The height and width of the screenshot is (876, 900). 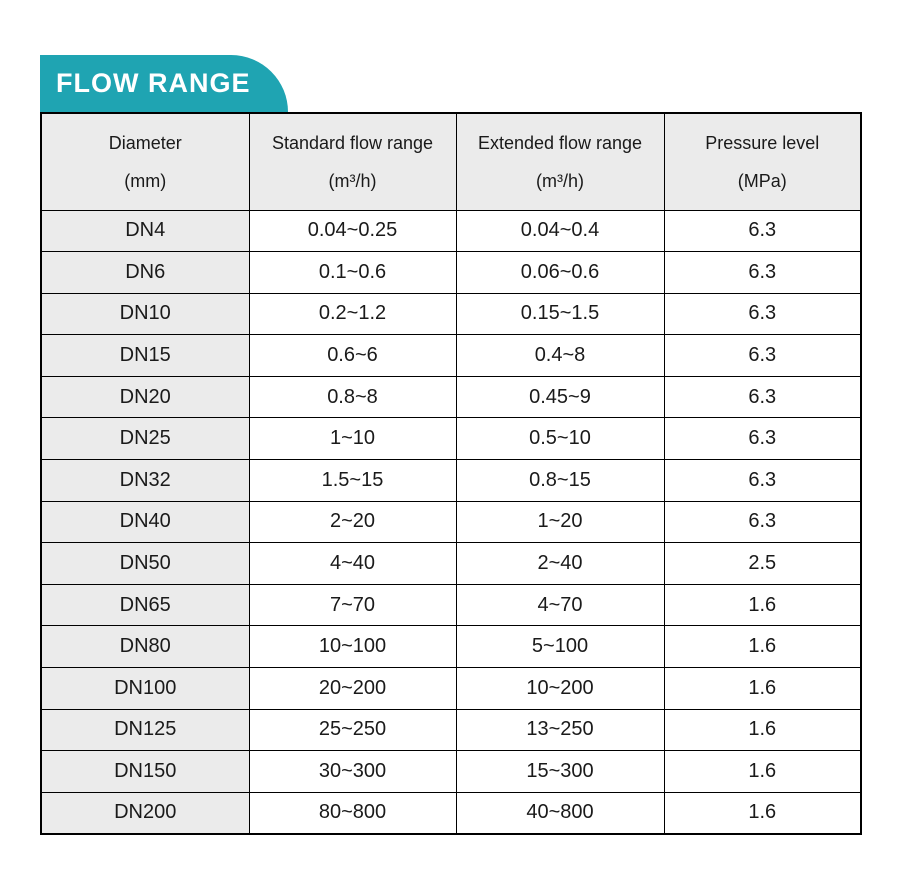 I want to click on standard-flow-cell: 30~300, so click(x=352, y=771).